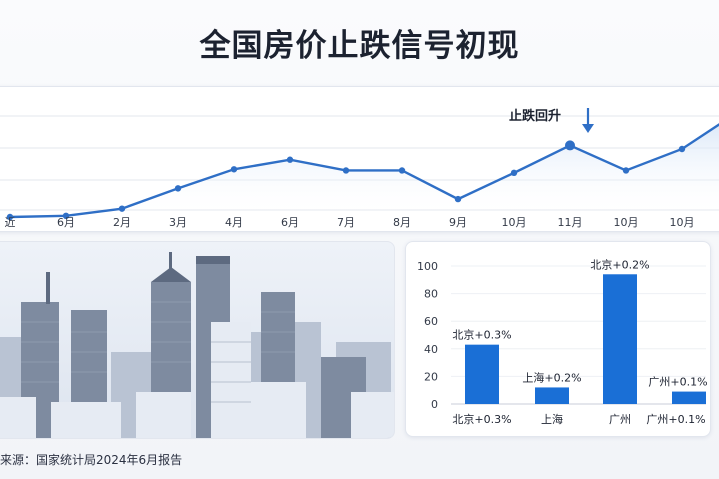 This screenshot has height=479, width=719. Describe the element at coordinates (620, 419) in the screenshot. I see `bar-x-tick-label: 广州` at that location.